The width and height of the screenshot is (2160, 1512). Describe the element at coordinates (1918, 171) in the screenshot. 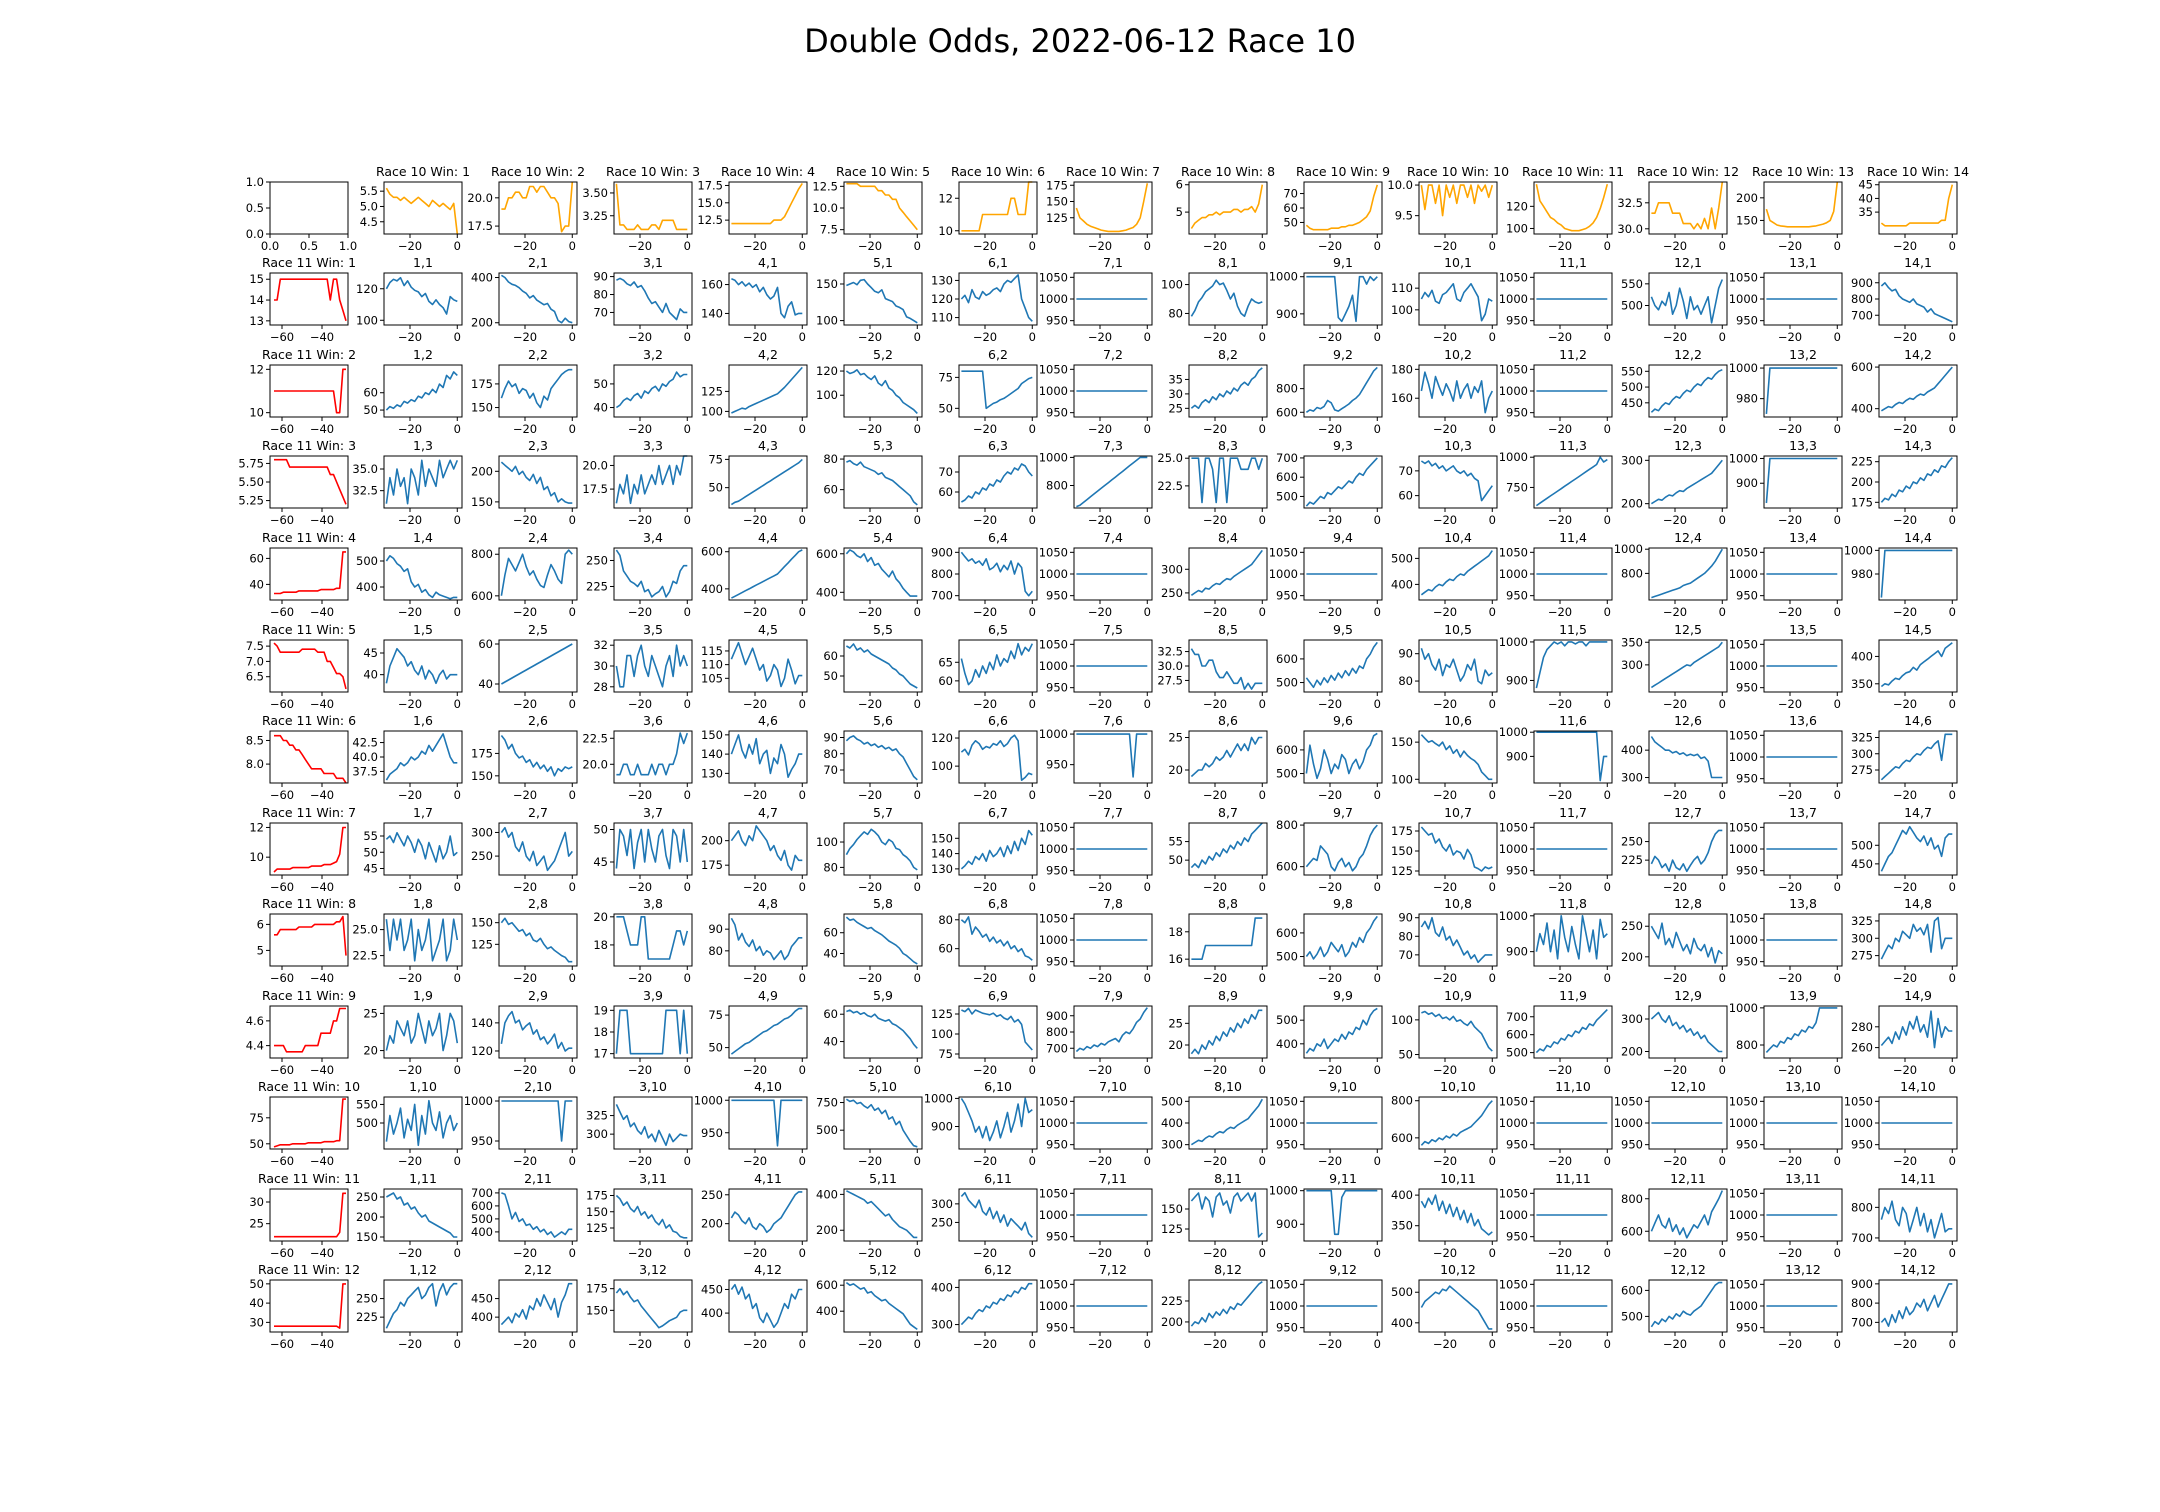

I see `subplot-title: Race 10 Win: 14` at that location.